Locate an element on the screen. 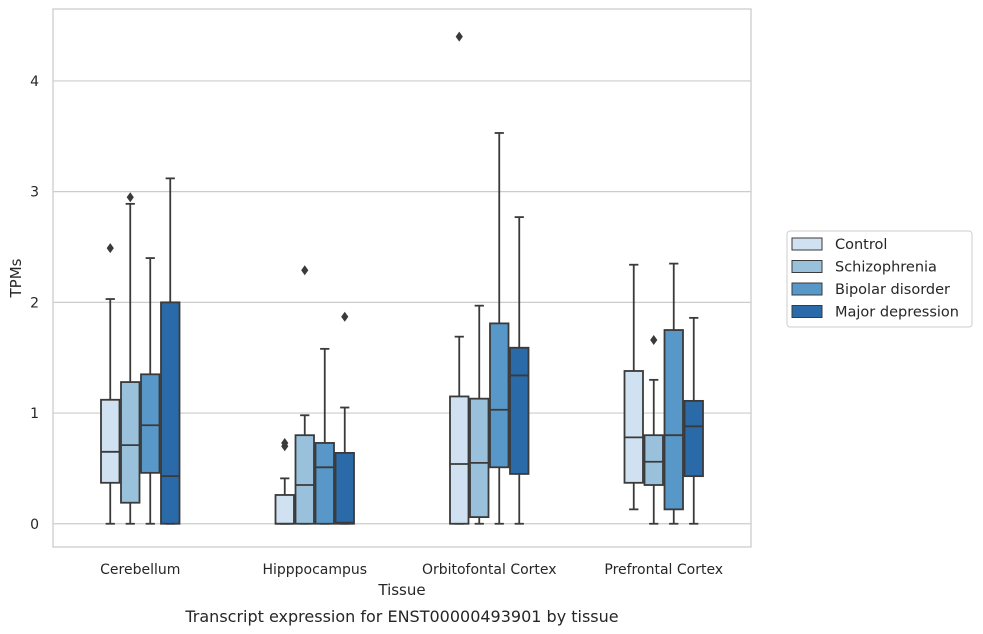  legend-label-3: Major depression is located at coordinates (897, 313).